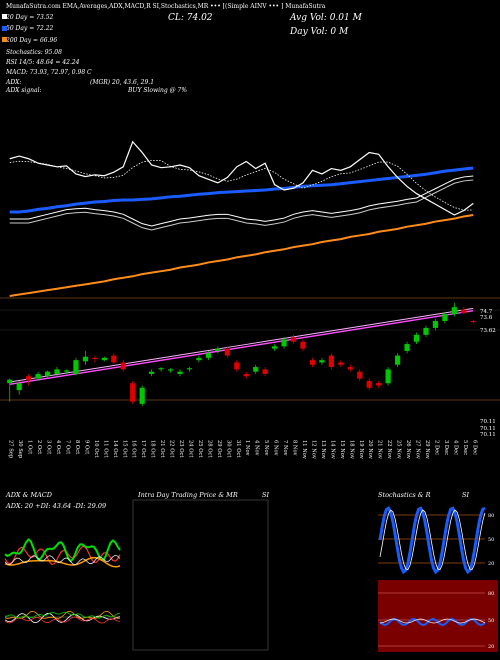 The width and height of the screenshot is (500, 660). I want to click on date-tick: 20 Nov, so click(370, 449).